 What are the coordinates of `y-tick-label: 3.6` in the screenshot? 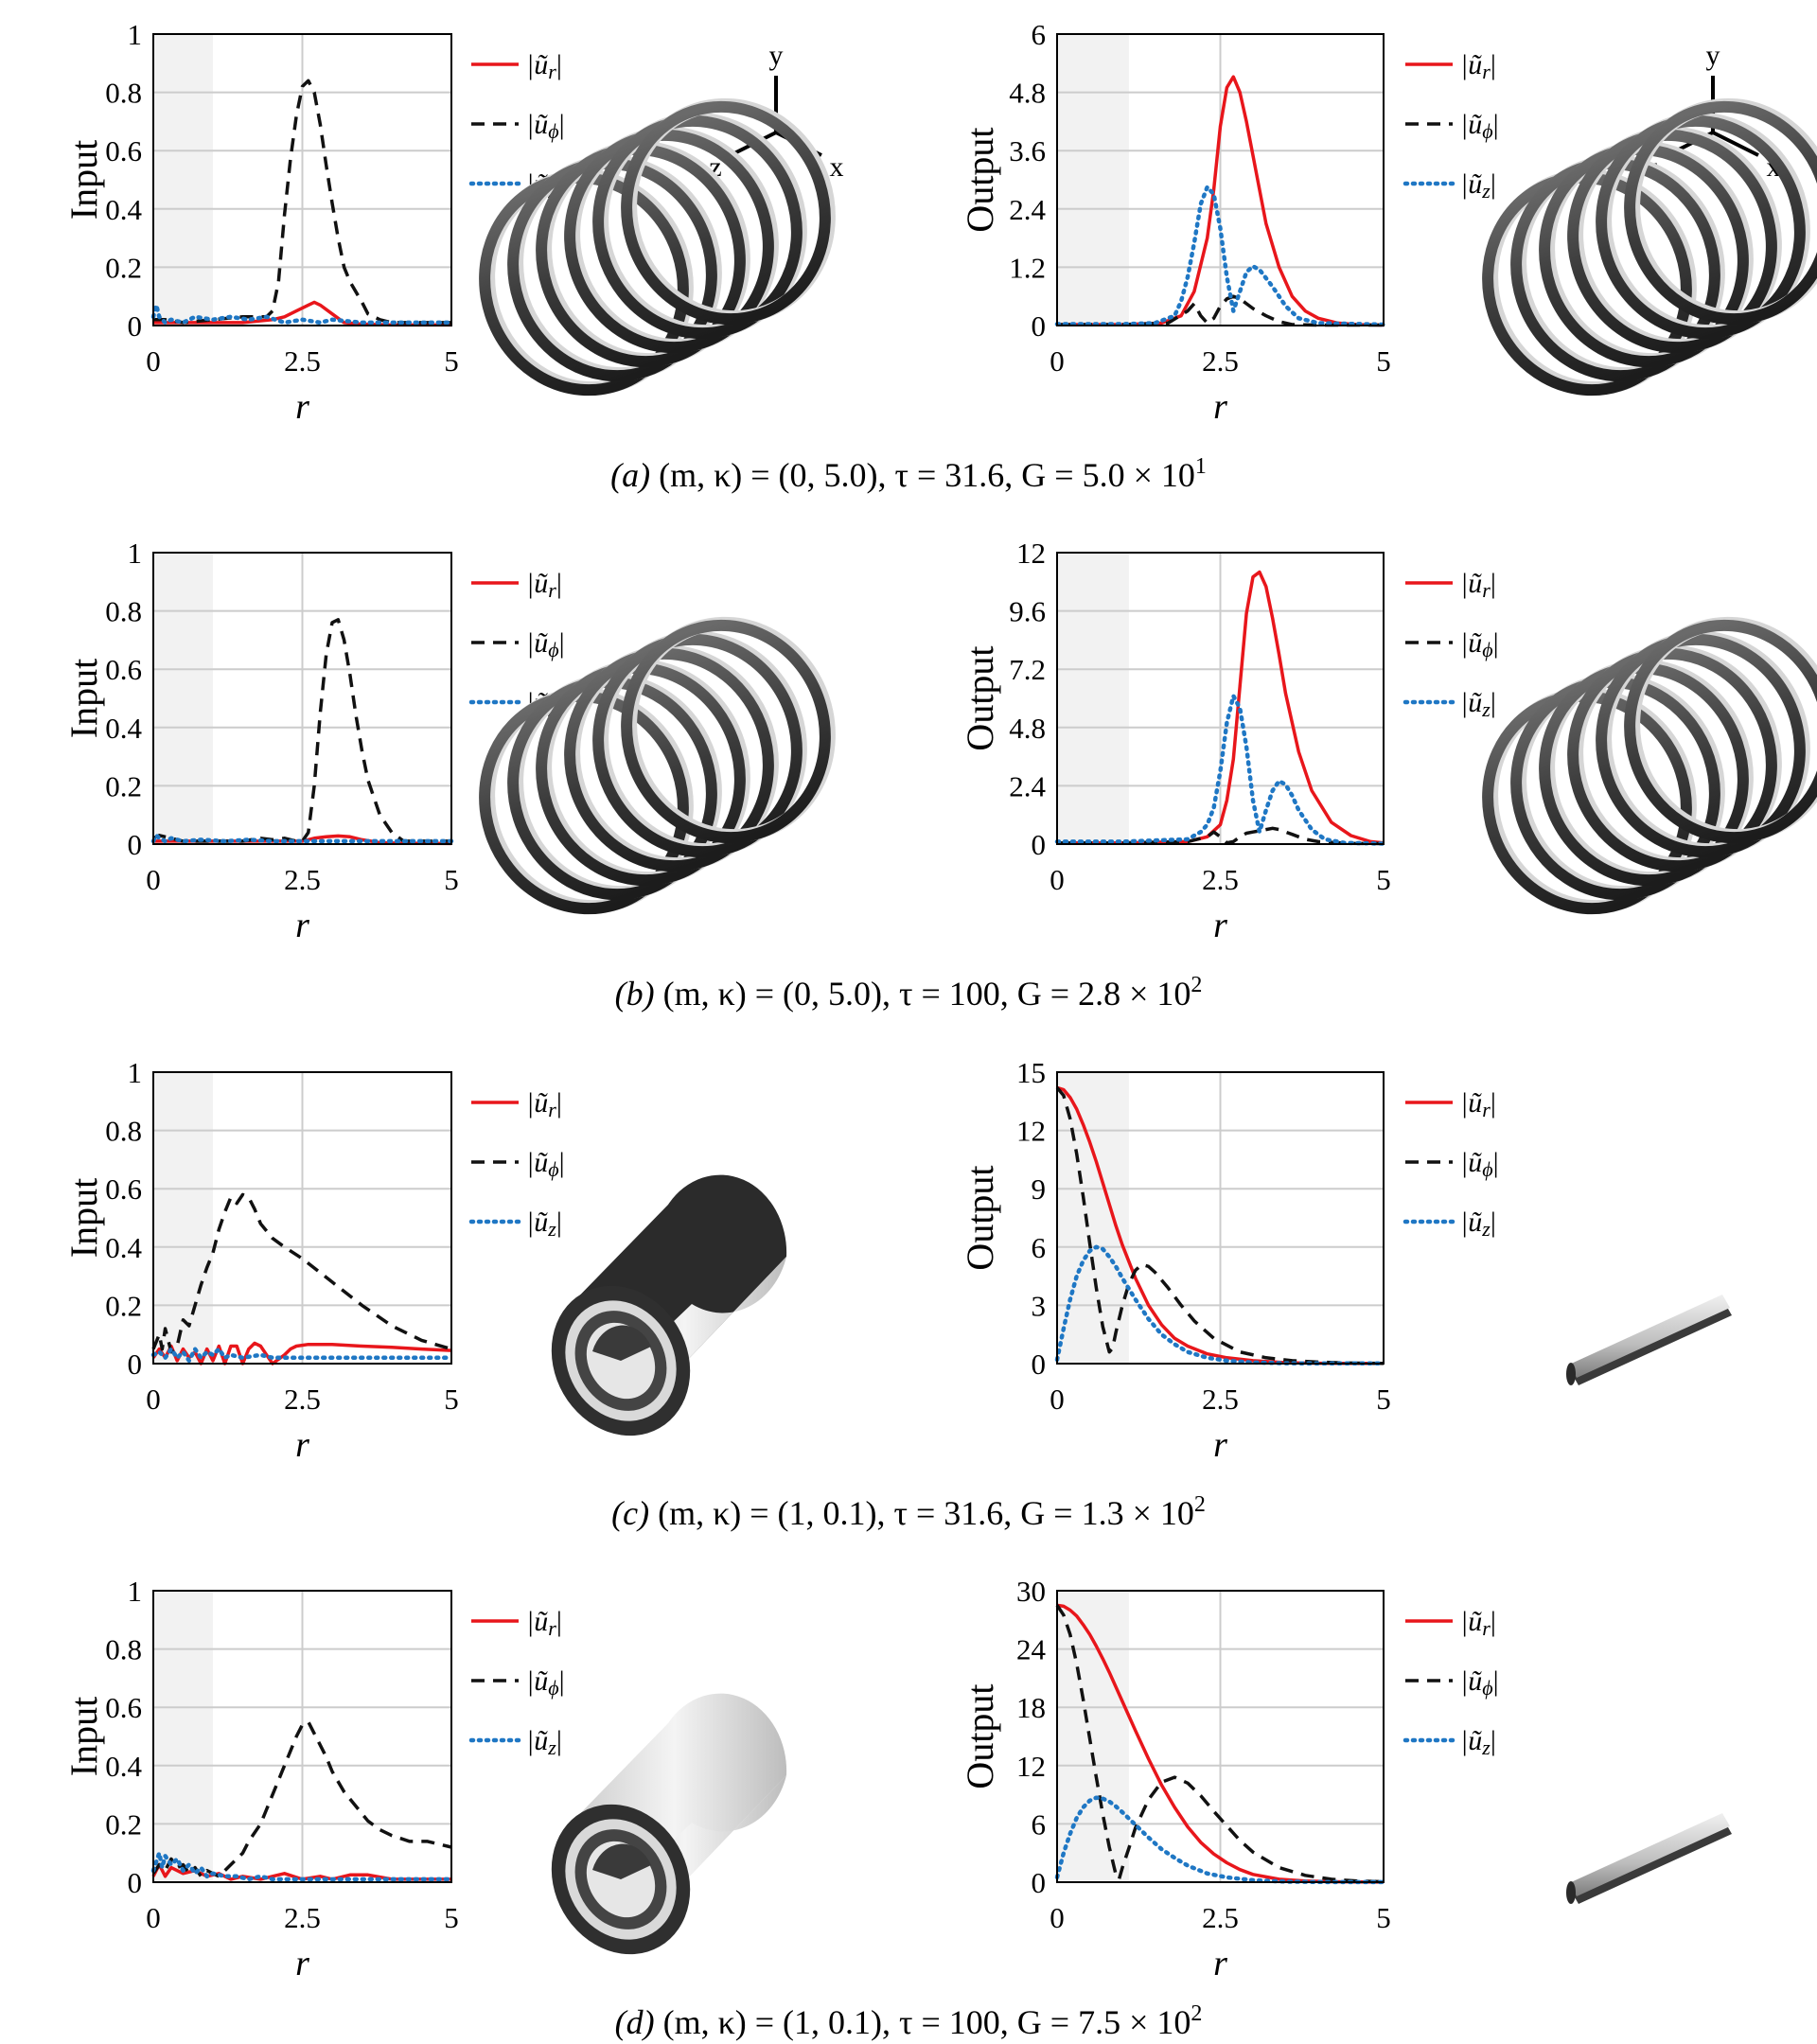 It's located at (1027, 150).